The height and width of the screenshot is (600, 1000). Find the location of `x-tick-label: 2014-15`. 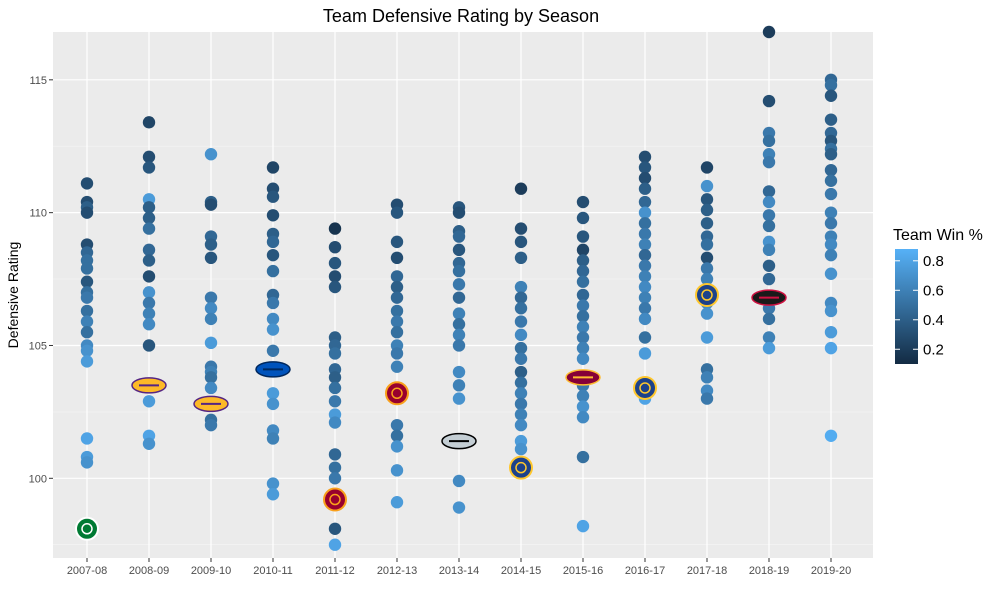

x-tick-label: 2014-15 is located at coordinates (521, 571).